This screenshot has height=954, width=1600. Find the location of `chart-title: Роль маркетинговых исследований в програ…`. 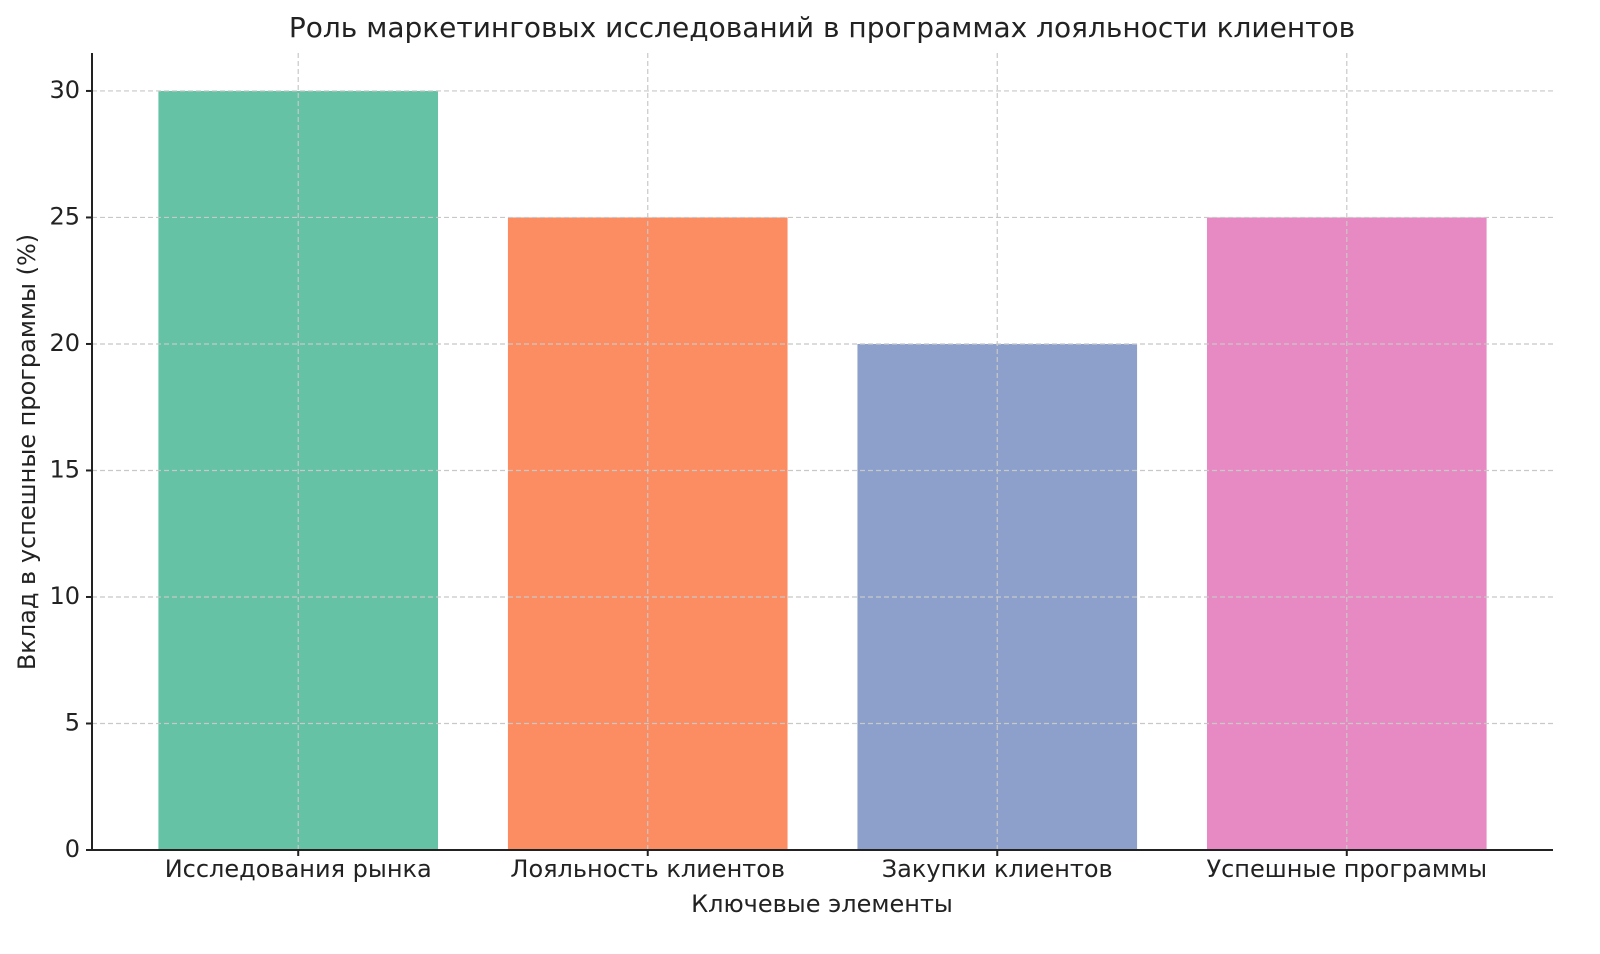

chart-title: Роль маркетинговых исследований в програ… is located at coordinates (822, 27).